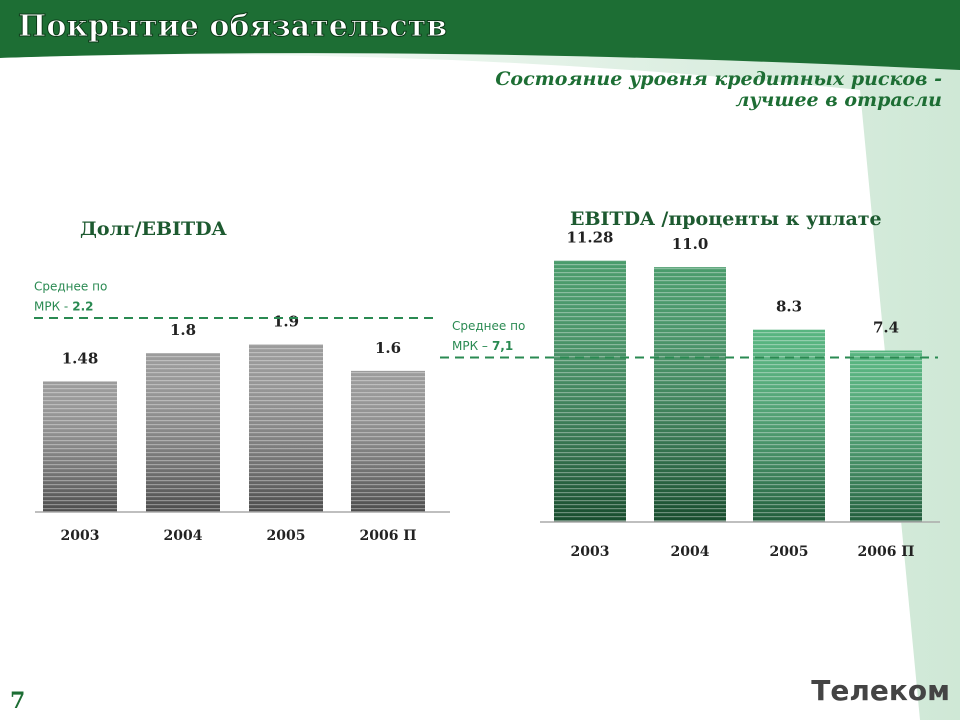  I want to click on data-label: 1.48, so click(80, 358).